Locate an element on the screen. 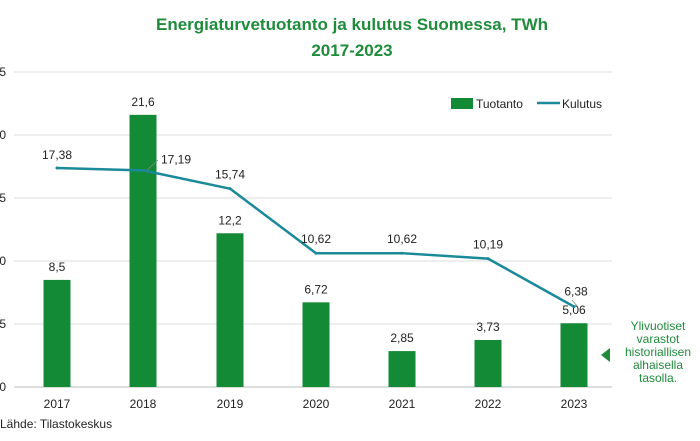 Image resolution: width=700 pixels, height=441 pixels. legend-label-kulutus: Kulutus is located at coordinates (582, 104).